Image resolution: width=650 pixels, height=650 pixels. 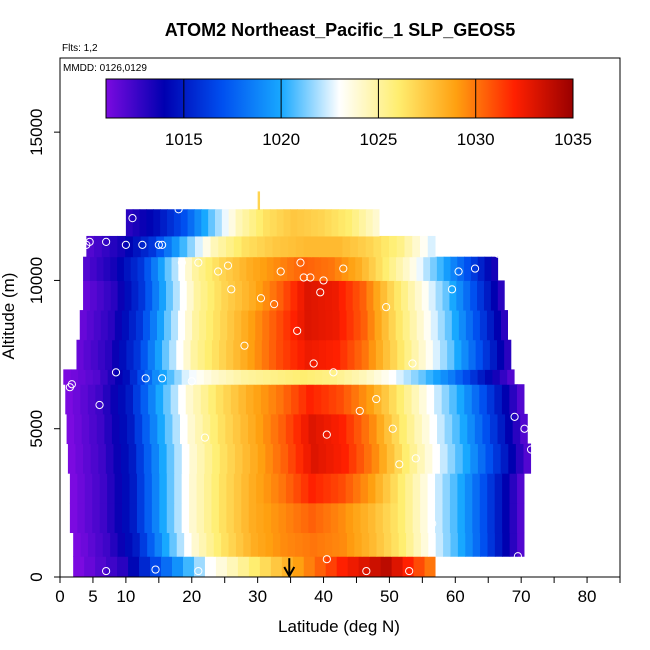 What do you see at coordinates (125, 596) in the screenshot?
I see `x-tick-label: 10` at bounding box center [125, 596].